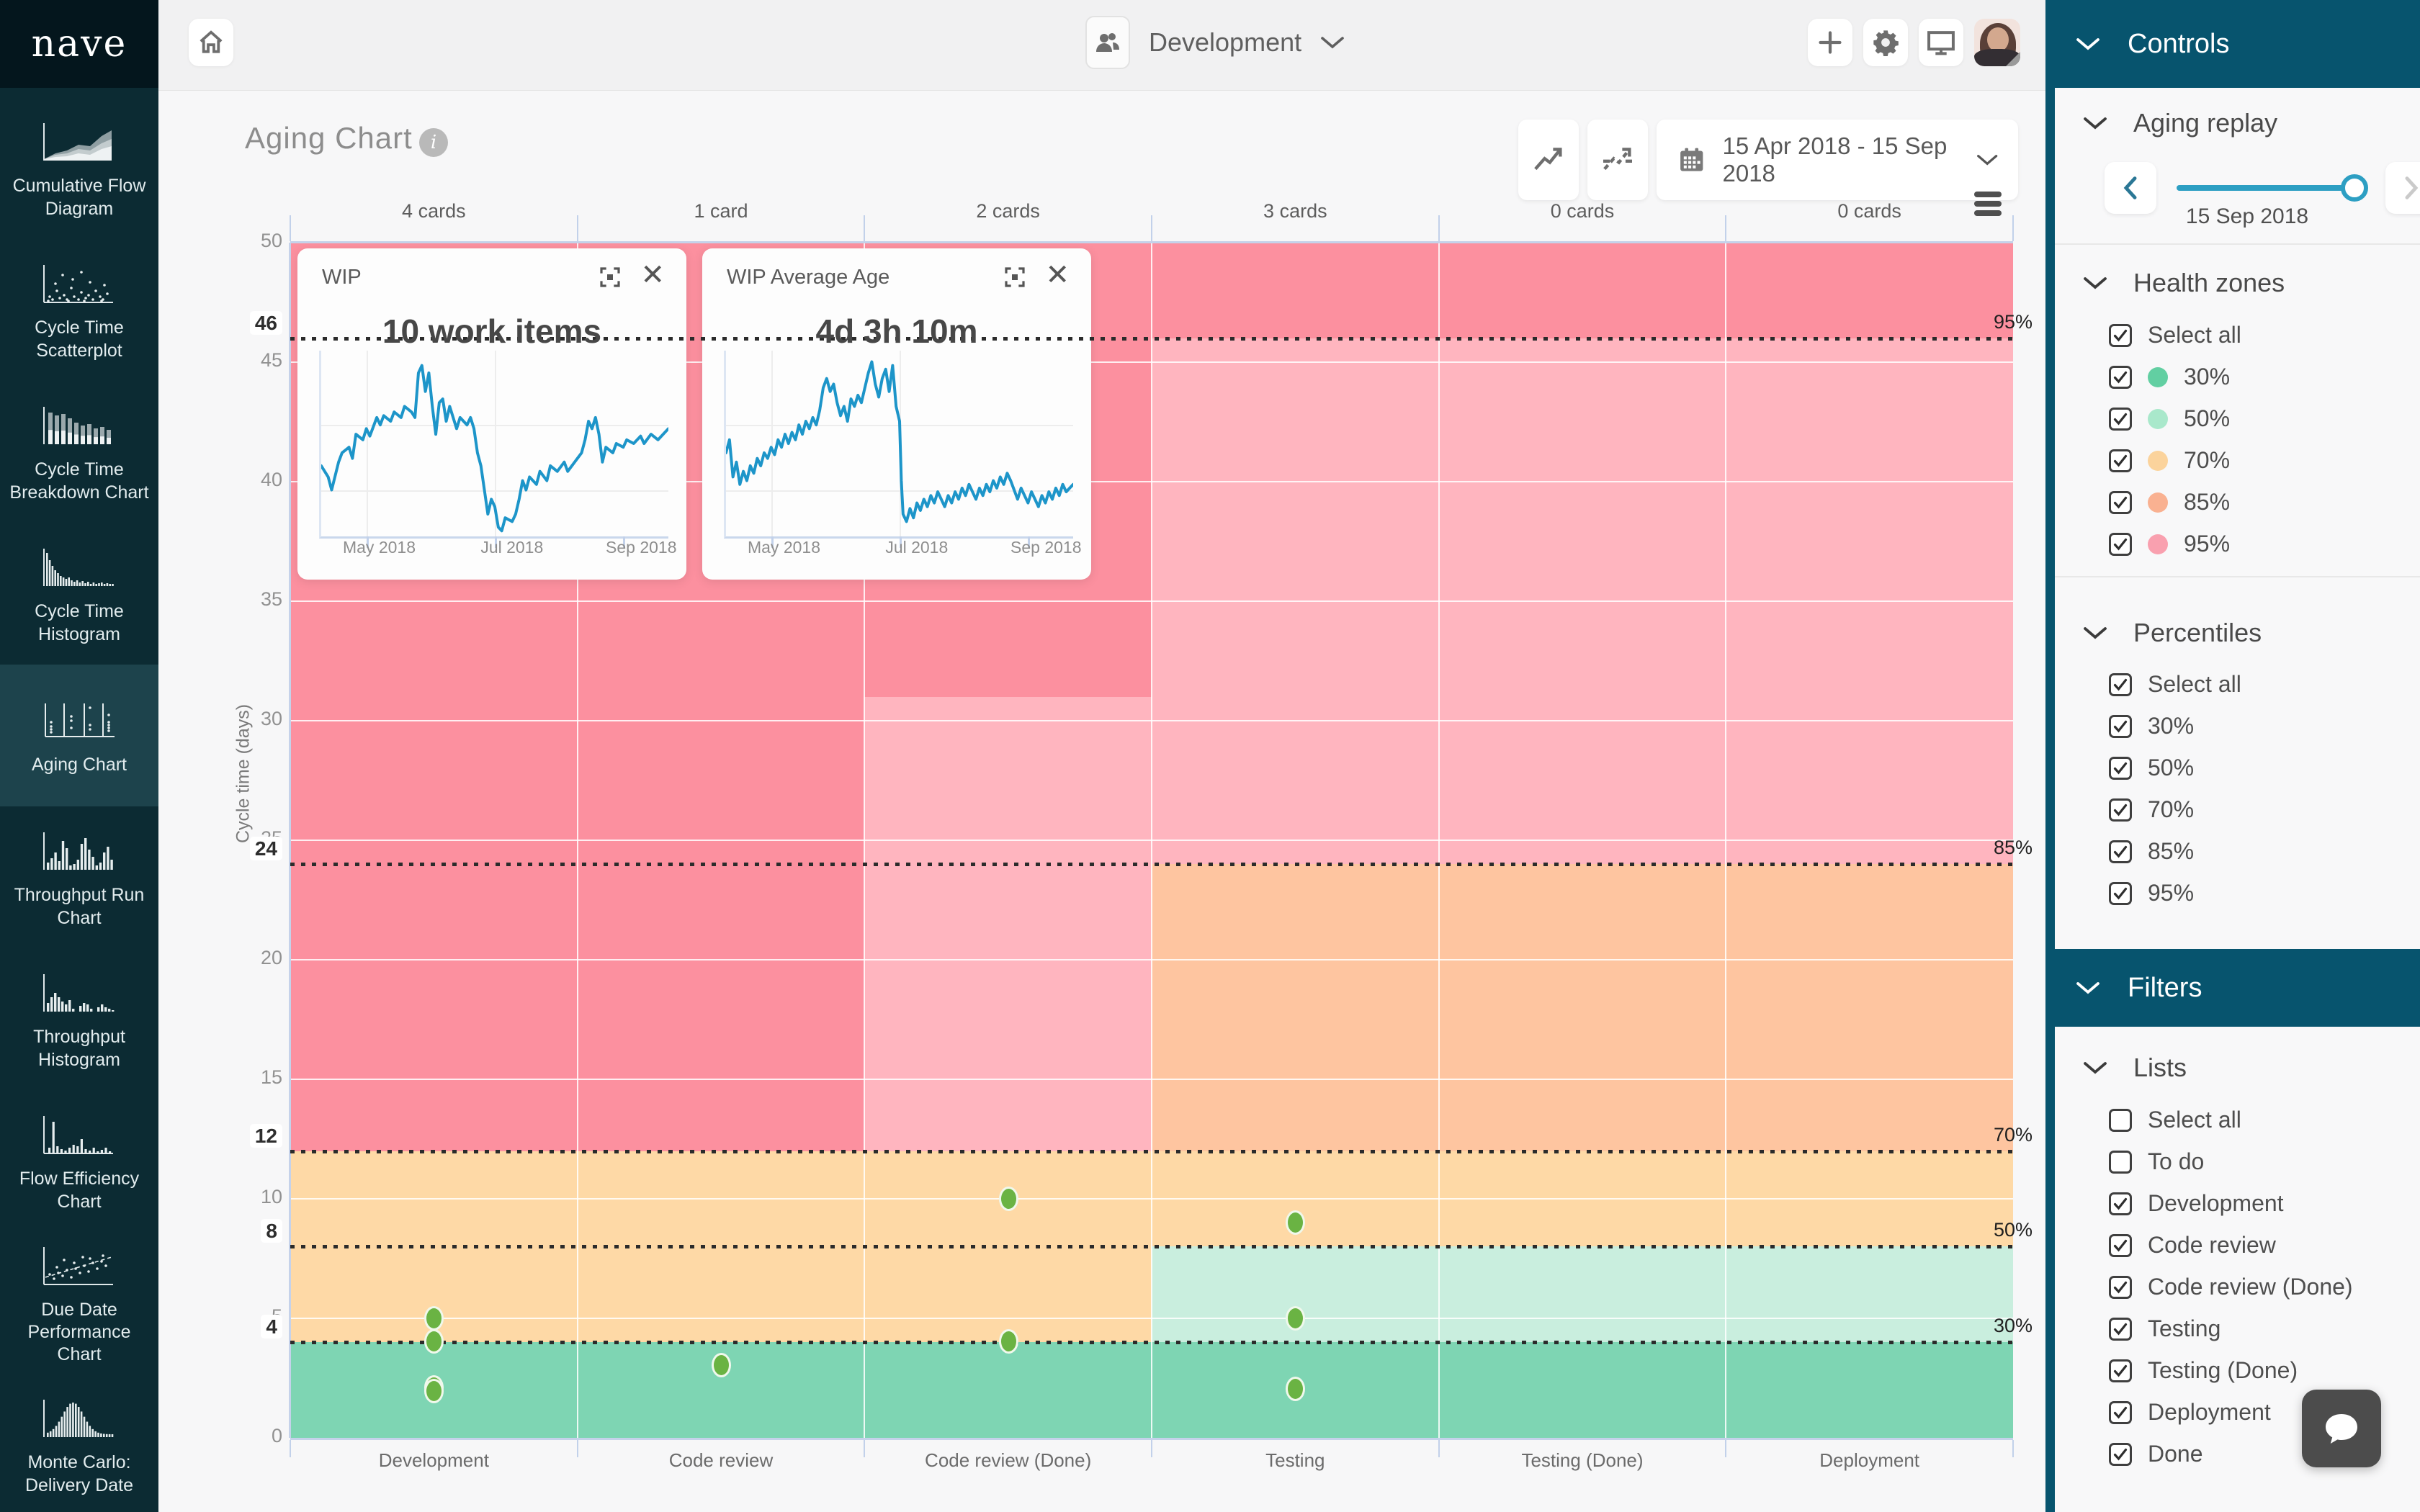  What do you see at coordinates (434, 142) in the screenshot?
I see `info-icon: i` at bounding box center [434, 142].